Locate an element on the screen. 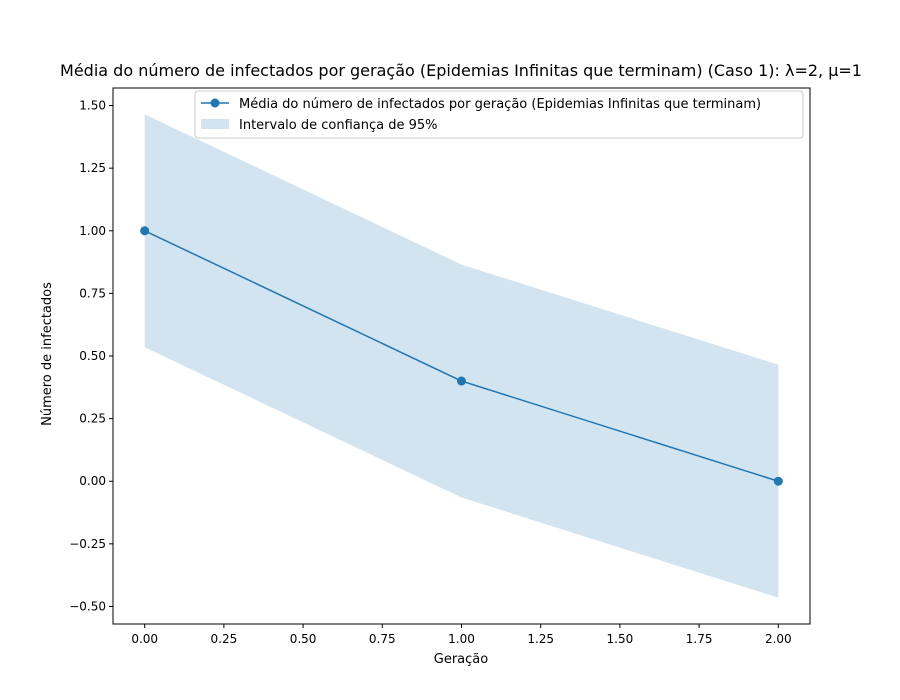 This screenshot has height=700, width=900. legend-box is located at coordinates (499, 114).